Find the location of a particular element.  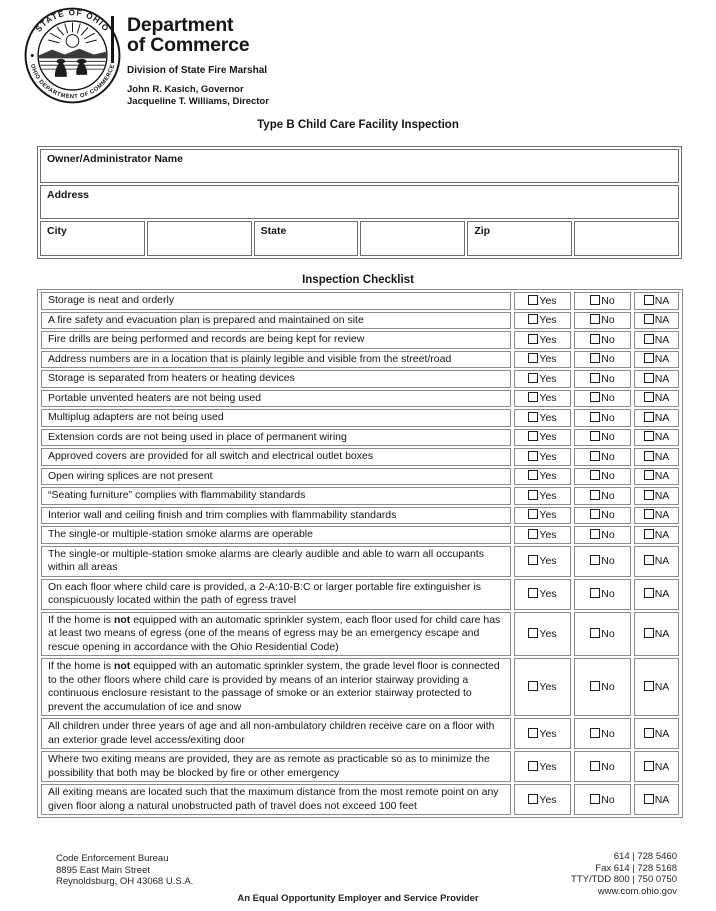

address-field: Address is located at coordinates (359, 202).